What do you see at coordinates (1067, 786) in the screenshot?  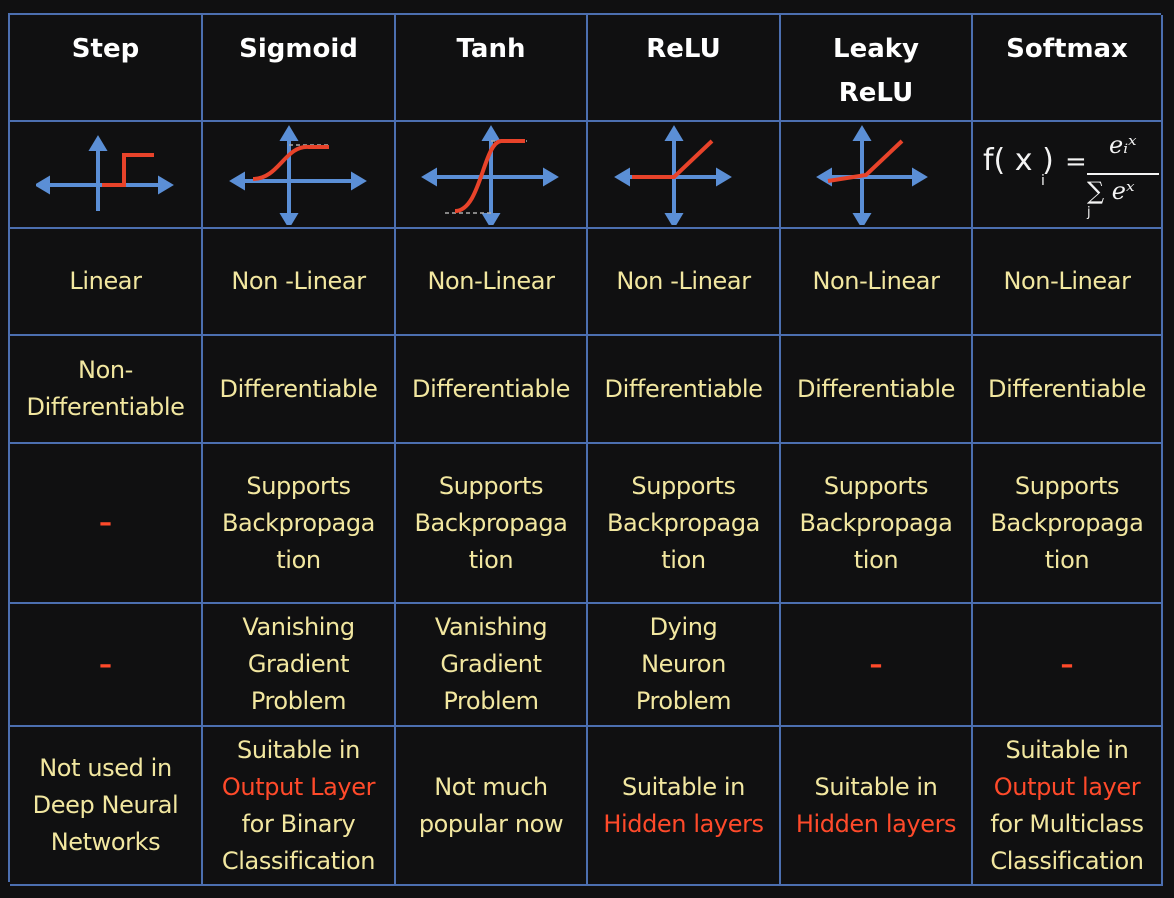 I see `highlight-output-layer: Output layer` at bounding box center [1067, 786].